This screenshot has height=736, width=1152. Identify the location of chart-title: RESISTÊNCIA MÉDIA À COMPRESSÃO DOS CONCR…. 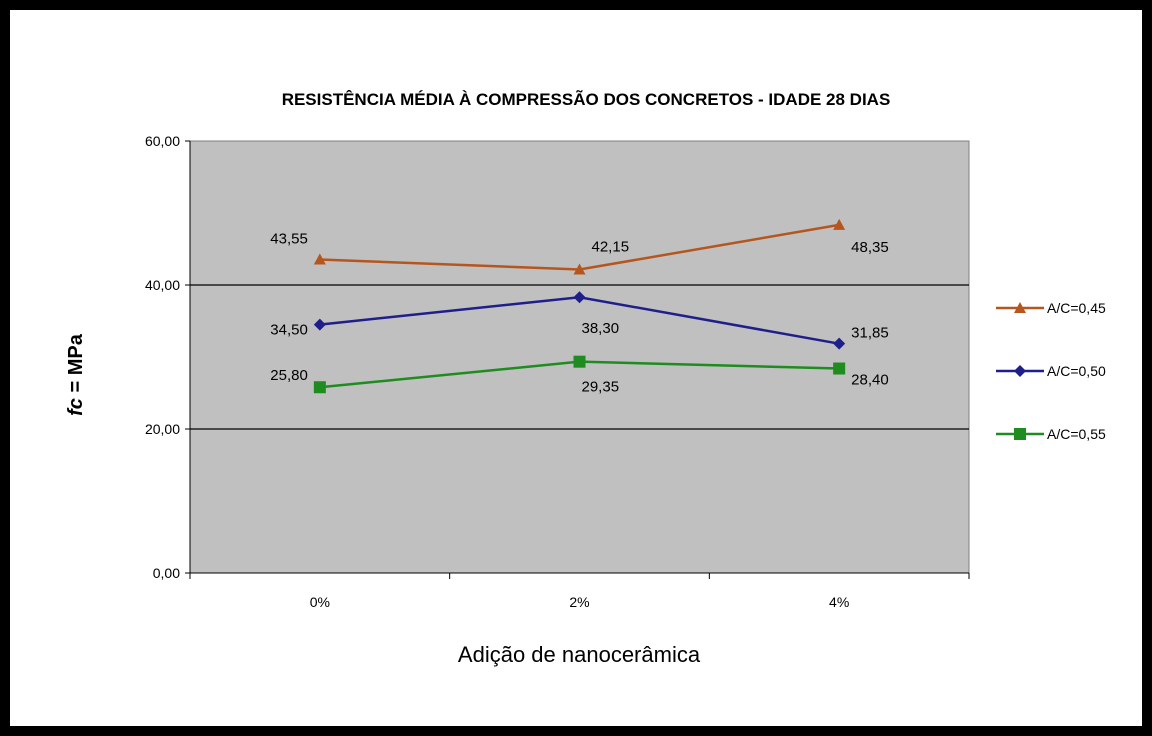
(586, 99).